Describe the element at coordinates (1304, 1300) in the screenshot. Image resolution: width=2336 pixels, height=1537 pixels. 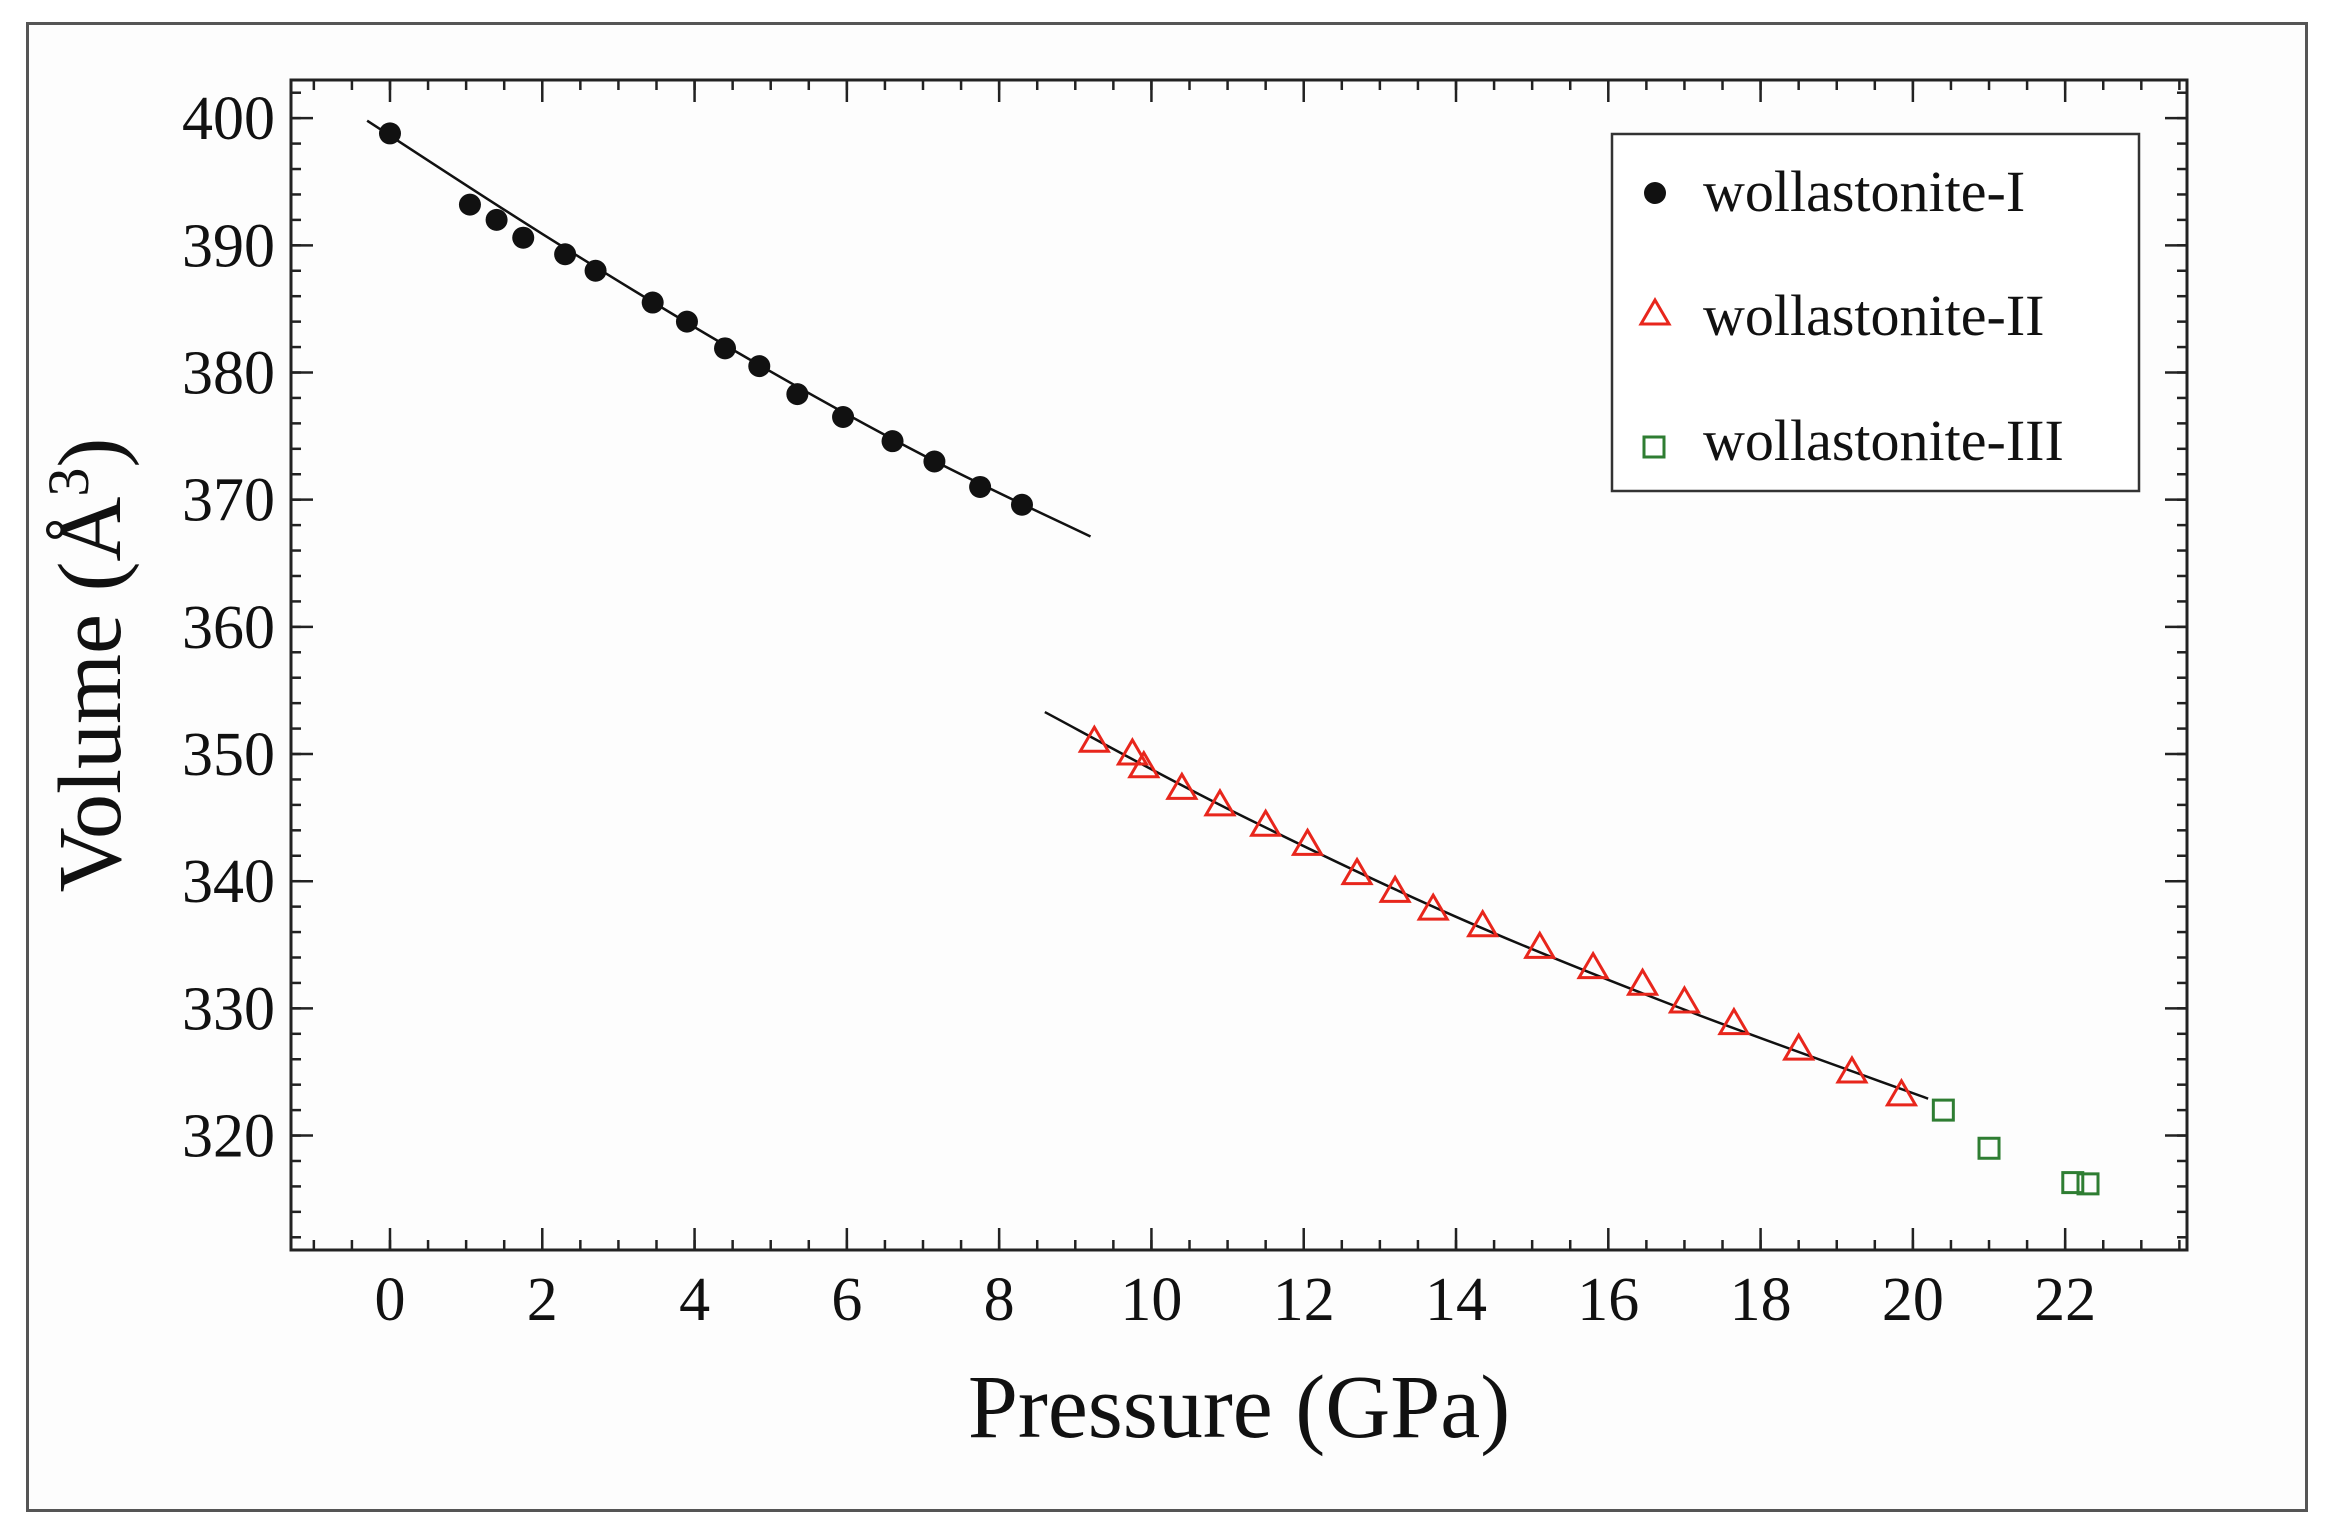
I see `x-tick-label: 12` at that location.